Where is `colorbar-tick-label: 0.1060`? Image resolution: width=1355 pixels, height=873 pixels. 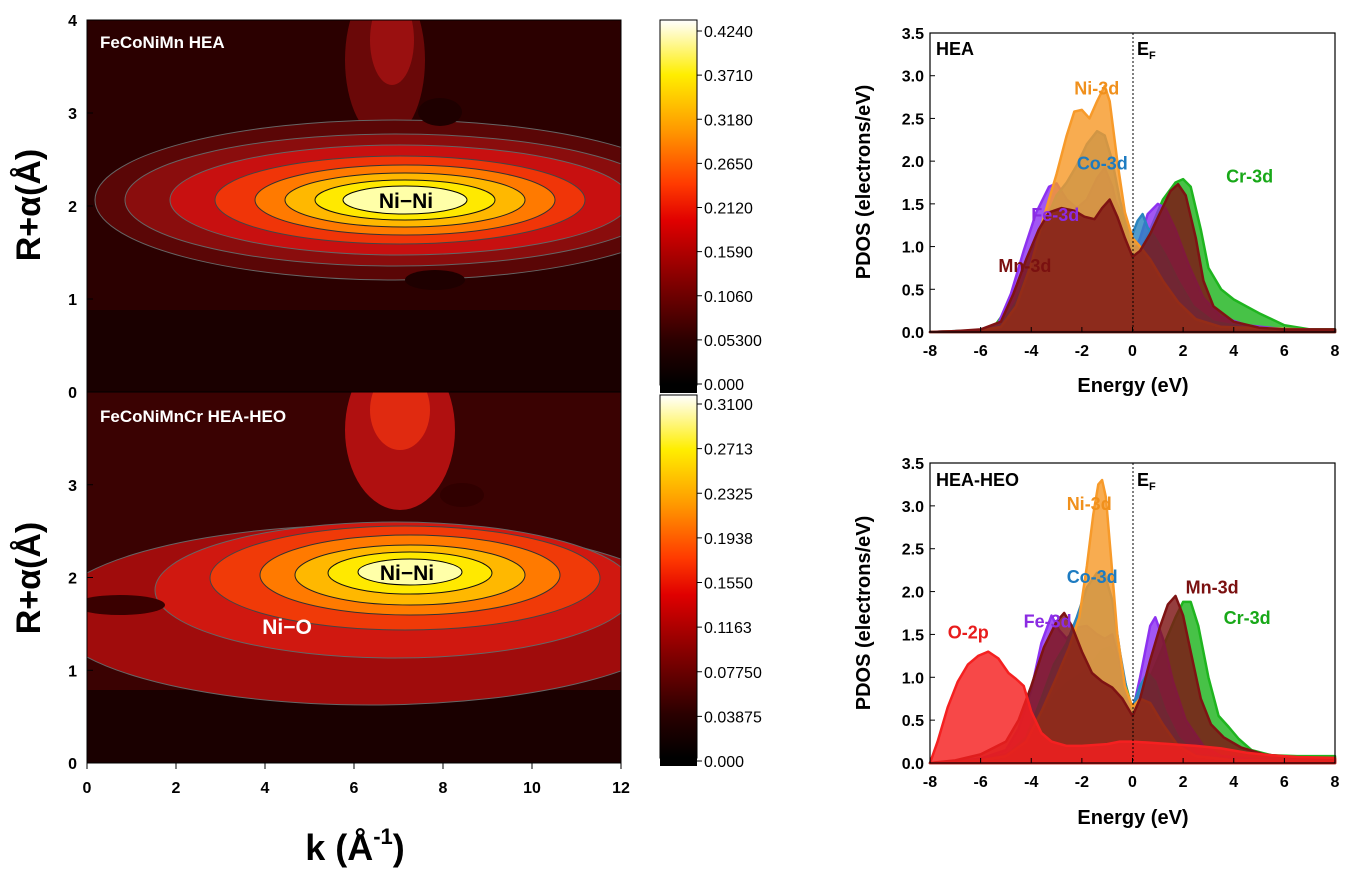 colorbar-tick-label: 0.1060 is located at coordinates (728, 297).